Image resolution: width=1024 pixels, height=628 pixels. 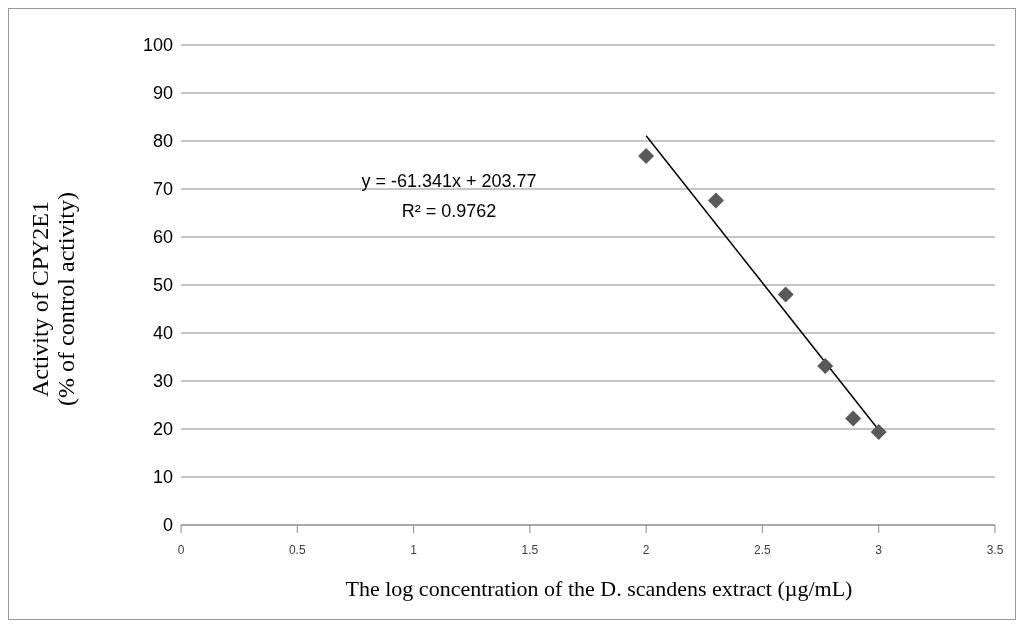 I want to click on annotation: y = -61.341x + 203.77, so click(x=449, y=181).